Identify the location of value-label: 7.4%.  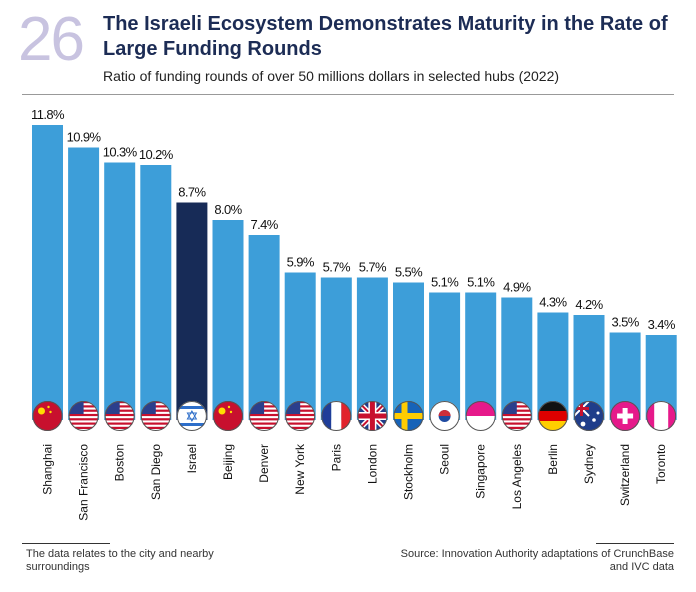
(264, 224).